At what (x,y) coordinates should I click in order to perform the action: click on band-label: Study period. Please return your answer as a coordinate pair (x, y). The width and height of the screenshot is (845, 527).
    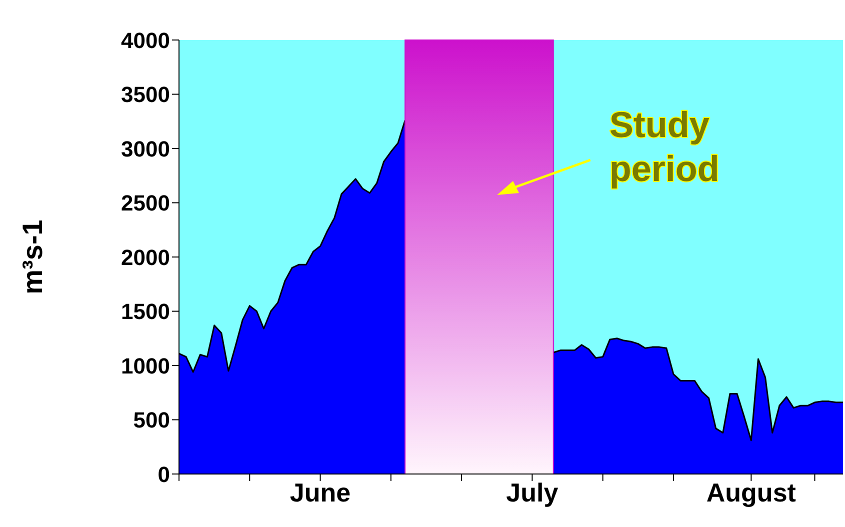
    Looking at the image, I should click on (664, 146).